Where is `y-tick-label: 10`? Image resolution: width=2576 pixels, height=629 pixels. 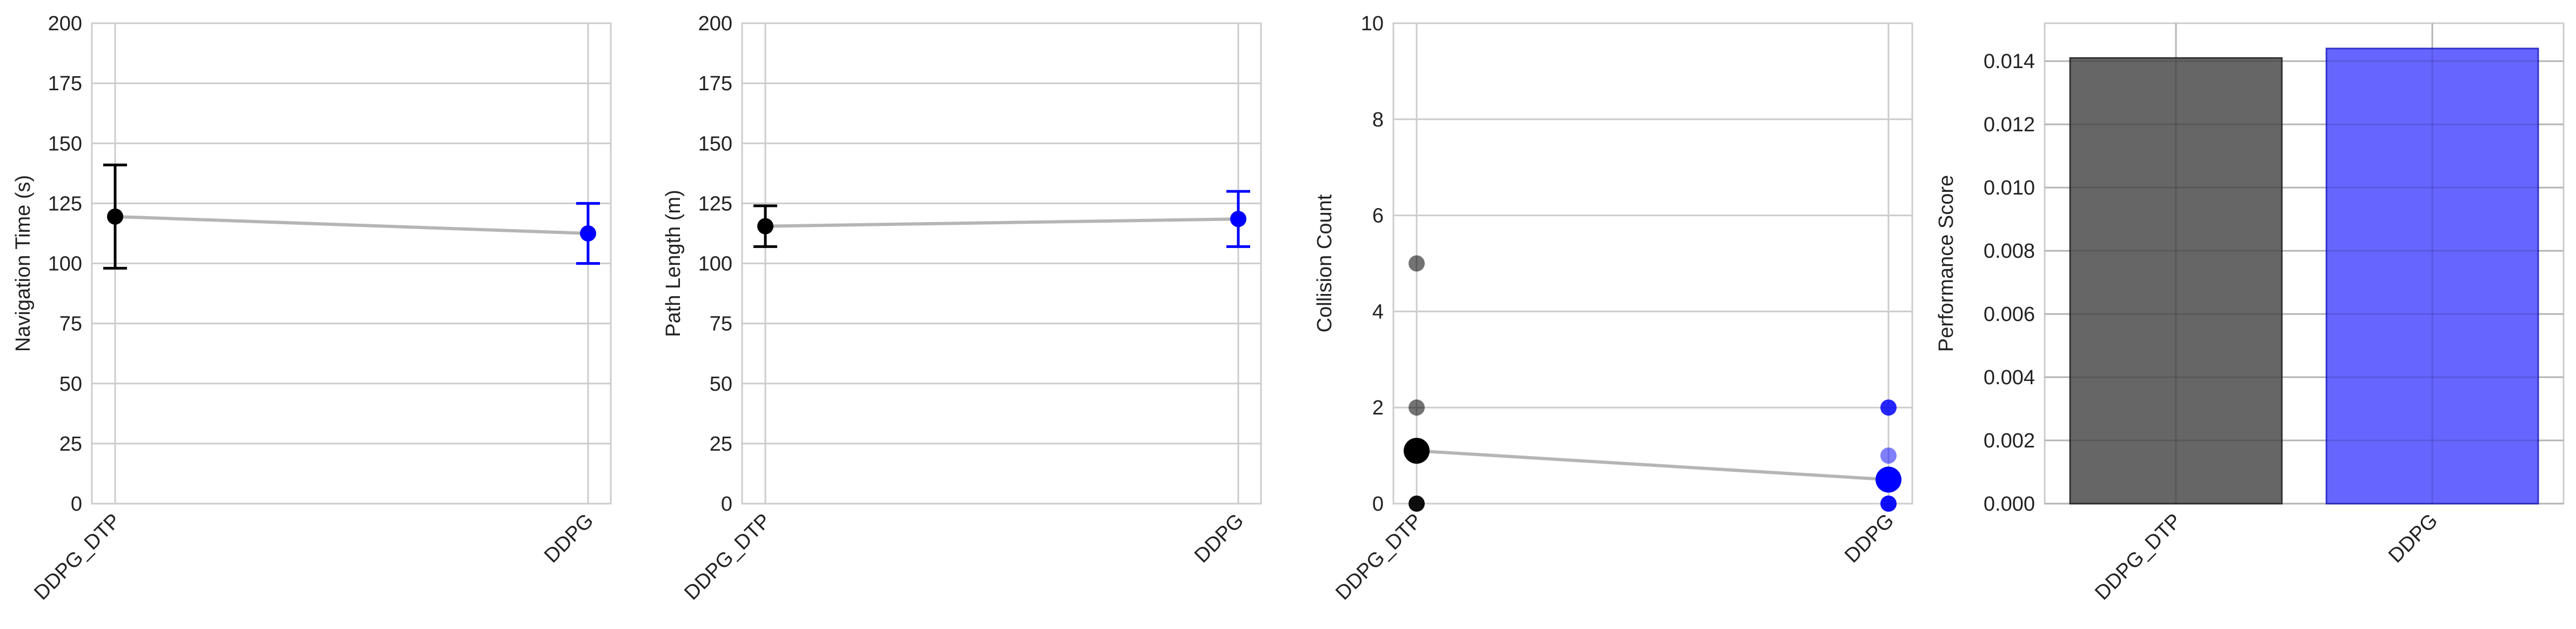 y-tick-label: 10 is located at coordinates (1372, 23).